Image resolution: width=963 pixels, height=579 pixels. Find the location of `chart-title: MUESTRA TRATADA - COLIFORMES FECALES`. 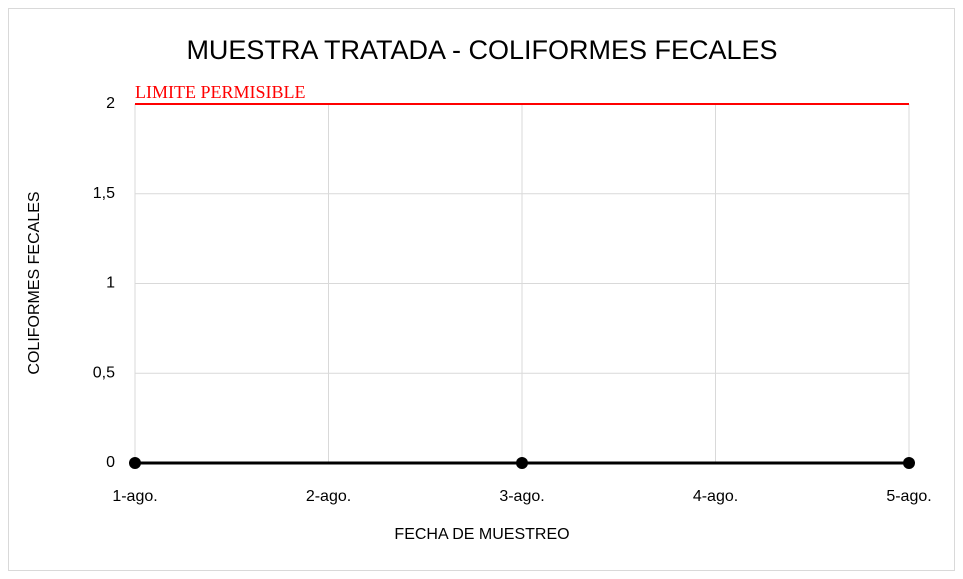

chart-title: MUESTRA TRATADA - COLIFORMES FECALES is located at coordinates (481, 50).